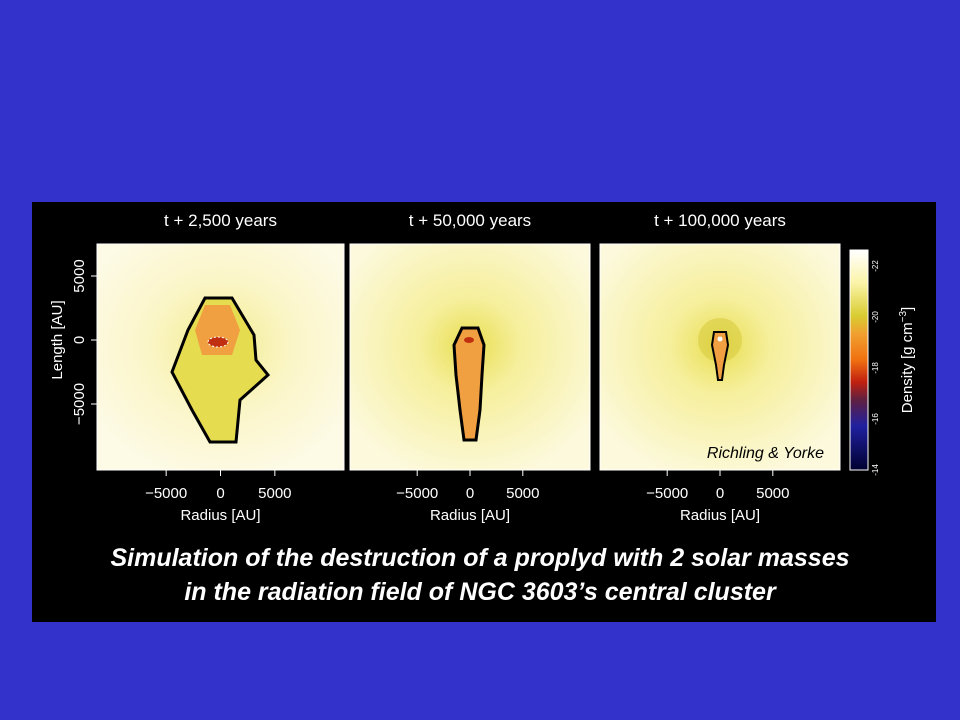 Image resolution: width=960 pixels, height=720 pixels. I want to click on colorbar-label: Density [g cm−3], so click(907, 360).